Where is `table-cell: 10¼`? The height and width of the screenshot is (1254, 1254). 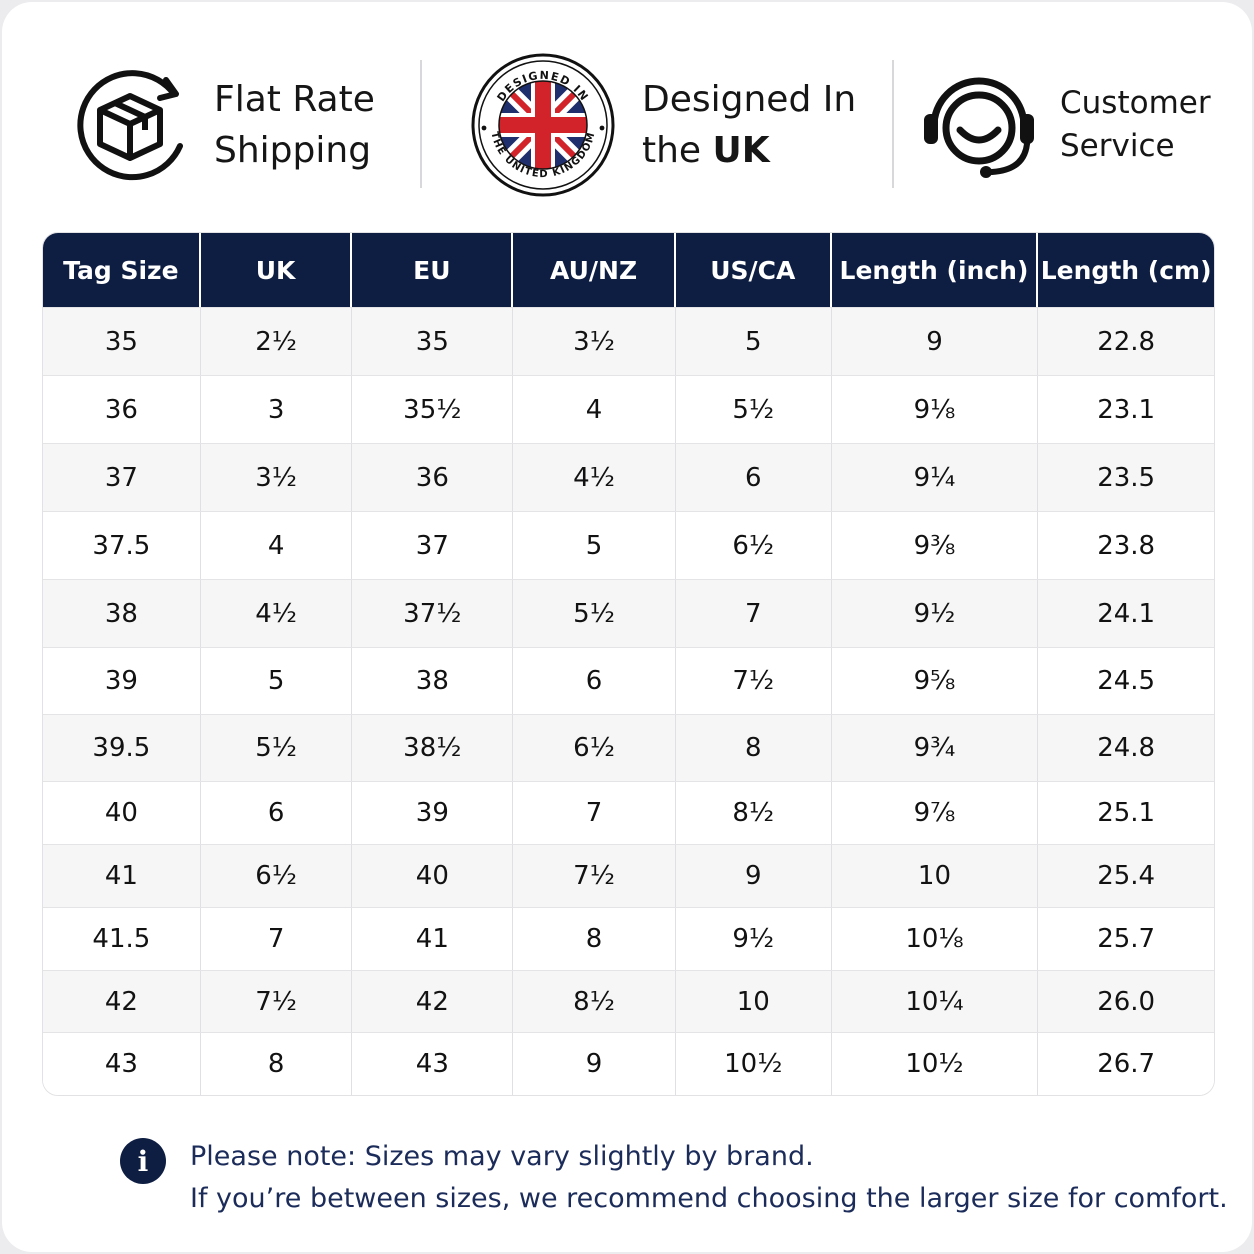 table-cell: 10¼ is located at coordinates (935, 1001).